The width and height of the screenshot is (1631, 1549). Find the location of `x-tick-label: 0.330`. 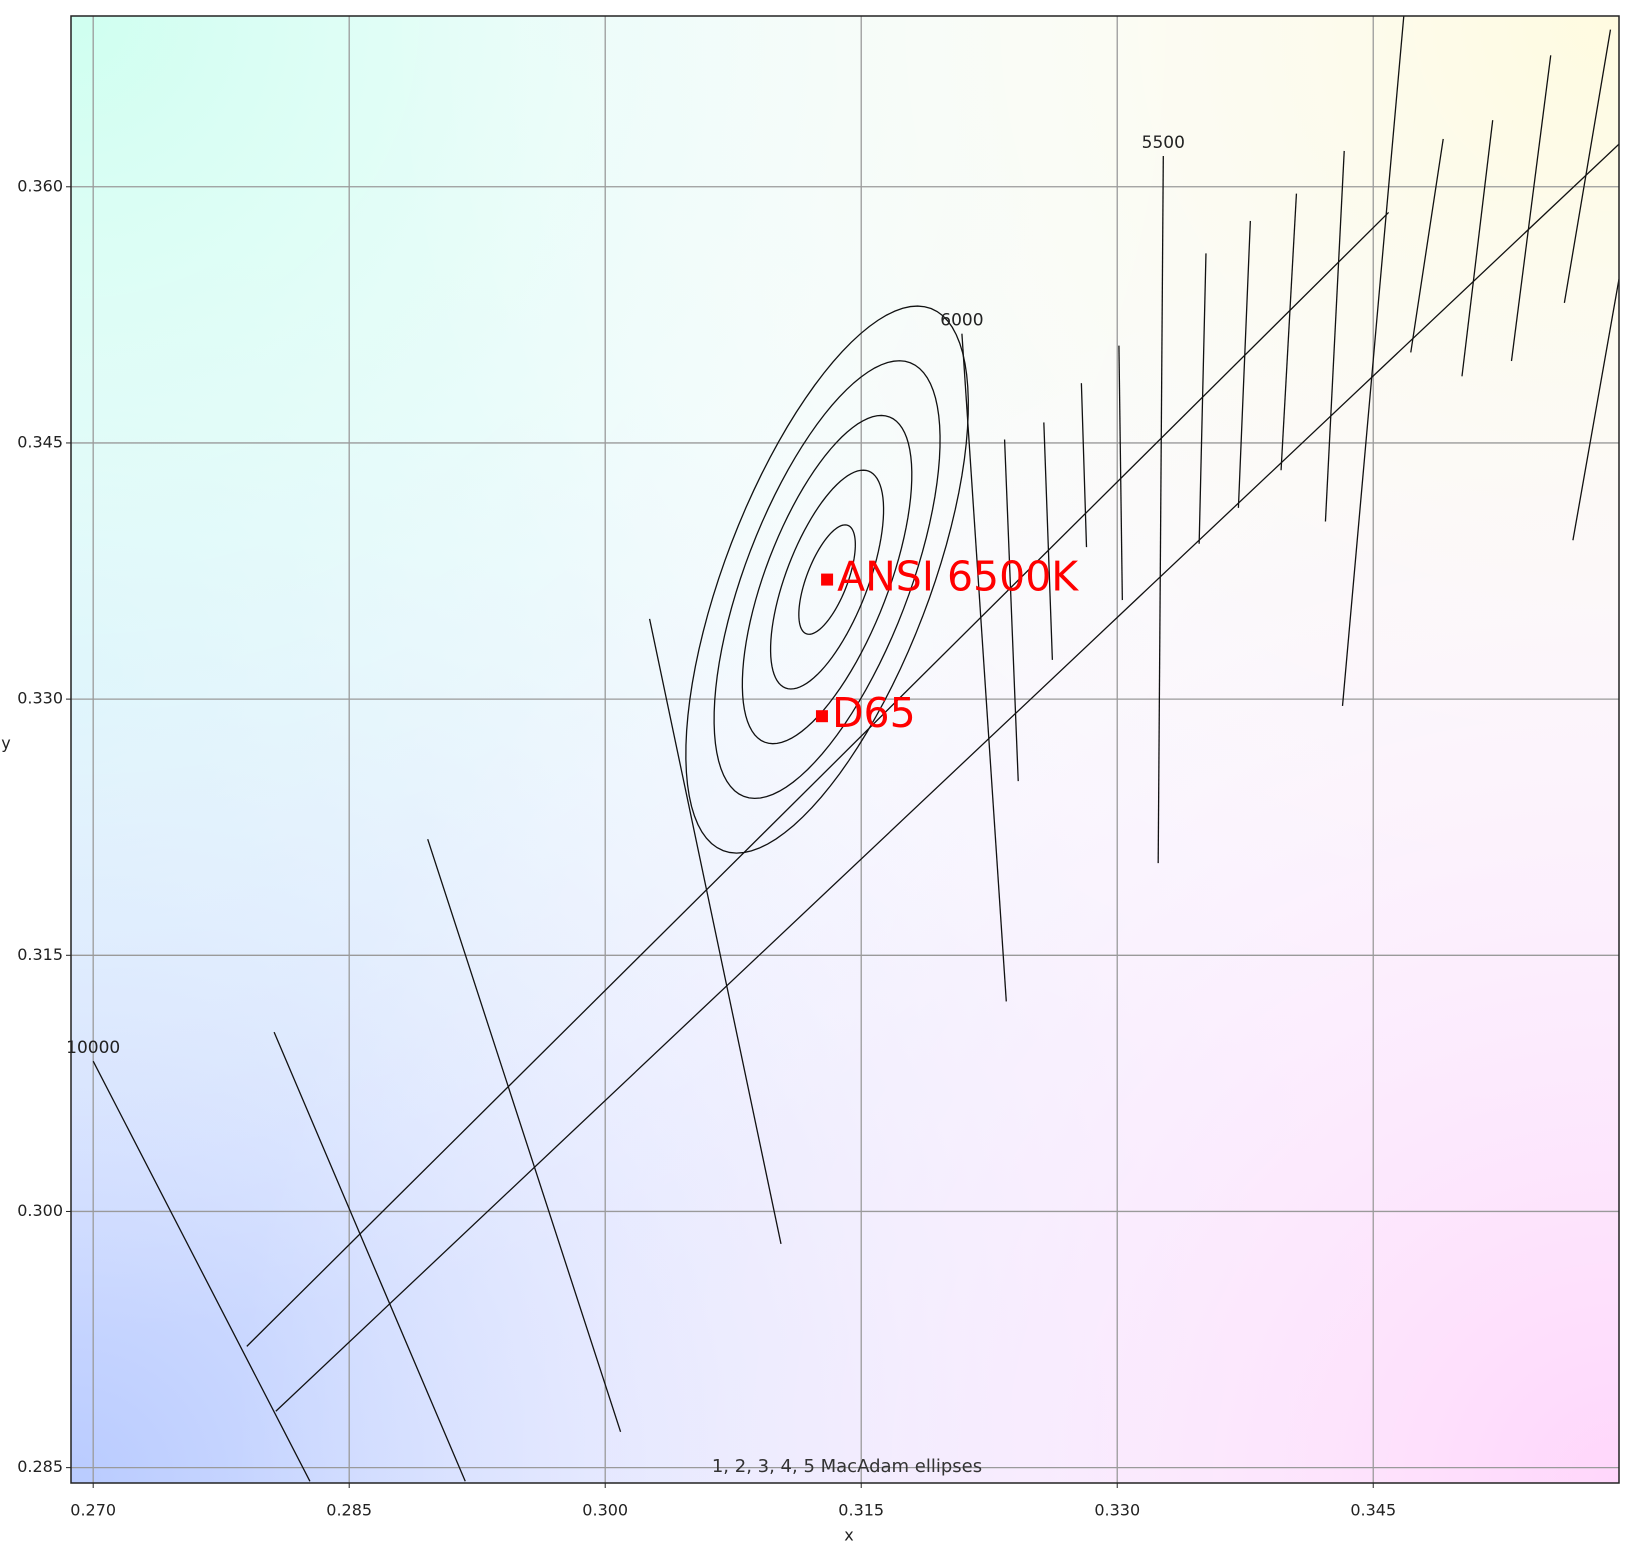

x-tick-label: 0.330 is located at coordinates (1117, 1510).